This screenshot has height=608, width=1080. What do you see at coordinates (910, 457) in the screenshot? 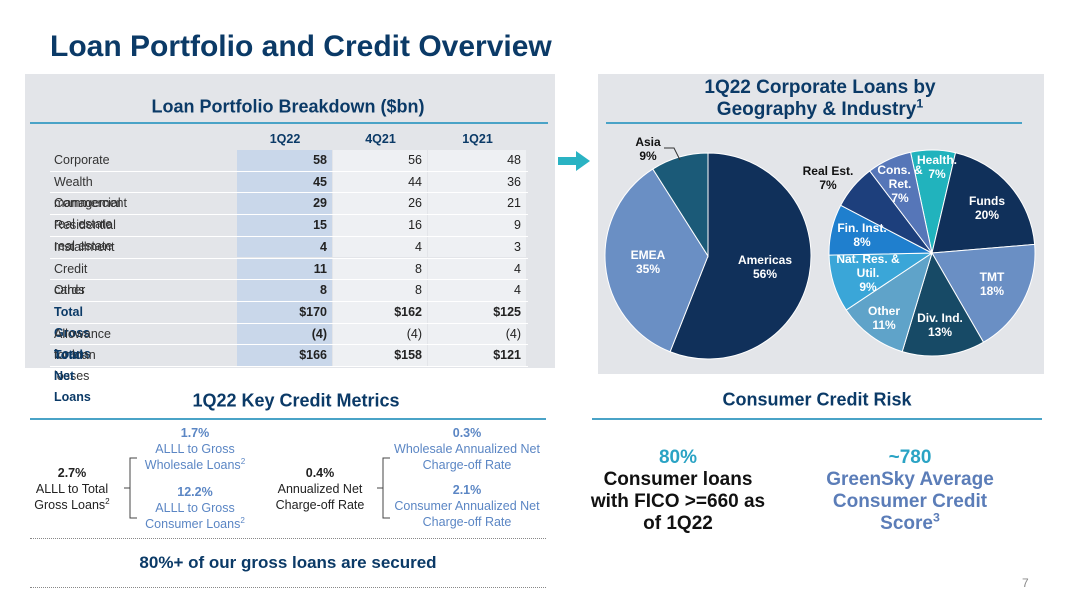
I see `stat-value: ~780` at bounding box center [910, 457].